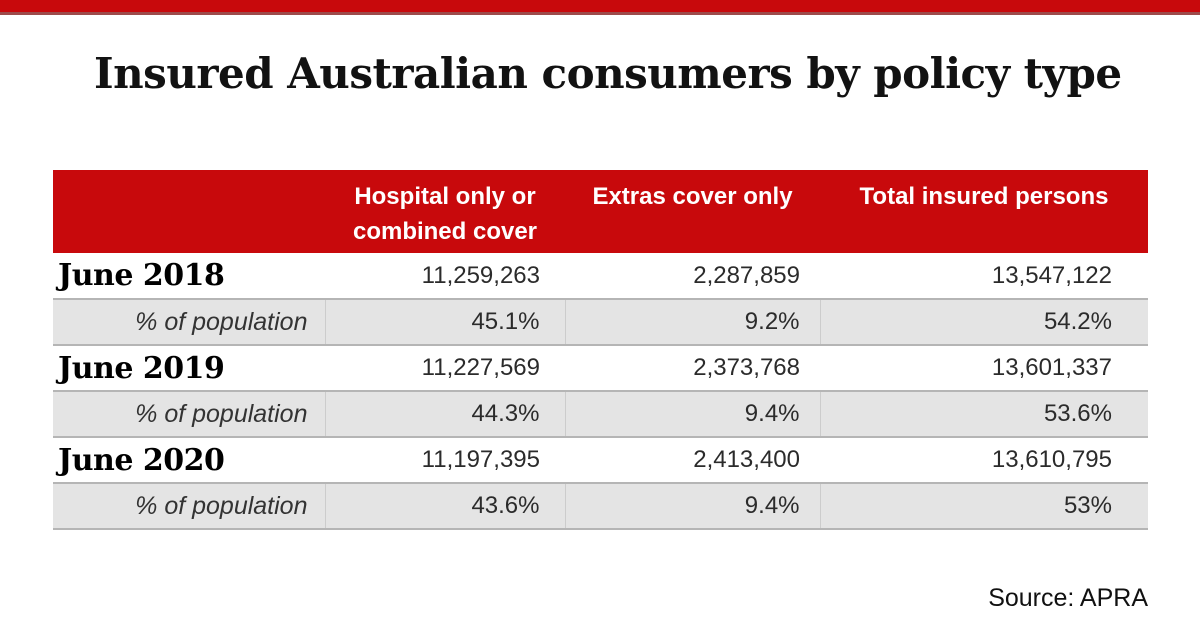 This screenshot has height=637, width=1200. Describe the element at coordinates (141, 368) in the screenshot. I see `row-label: June 2019` at that location.